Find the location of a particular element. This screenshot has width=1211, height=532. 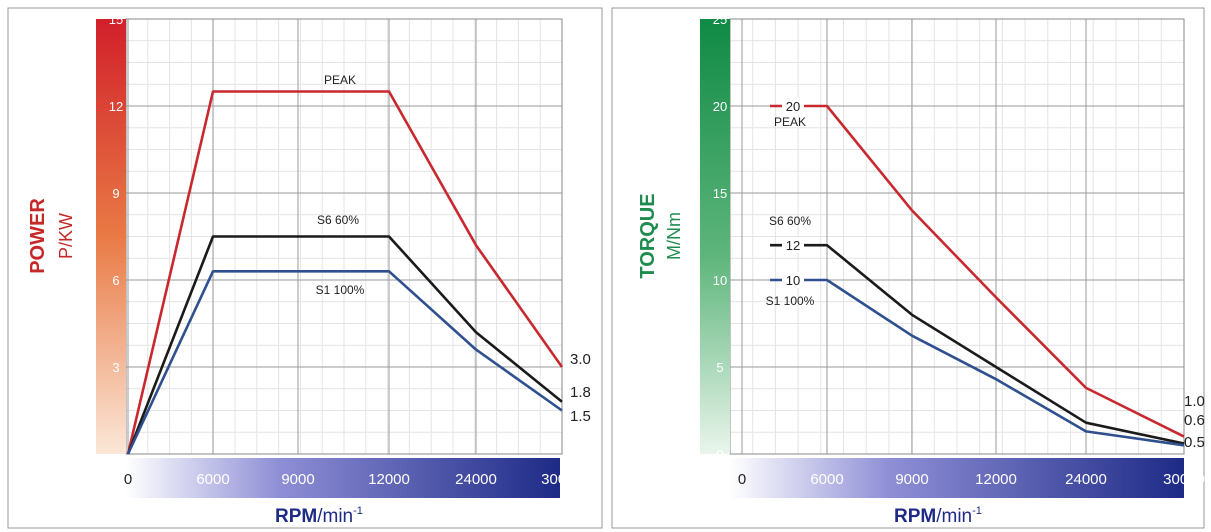

y-tick-label: 12 is located at coordinates (116, 106).